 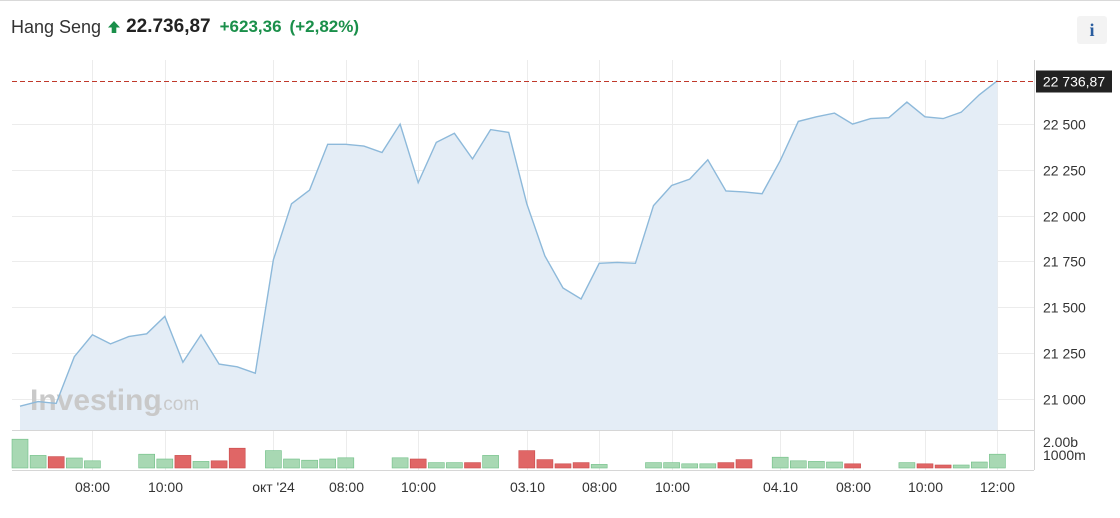 I want to click on x-tick-label: 03.10, so click(x=527, y=487).